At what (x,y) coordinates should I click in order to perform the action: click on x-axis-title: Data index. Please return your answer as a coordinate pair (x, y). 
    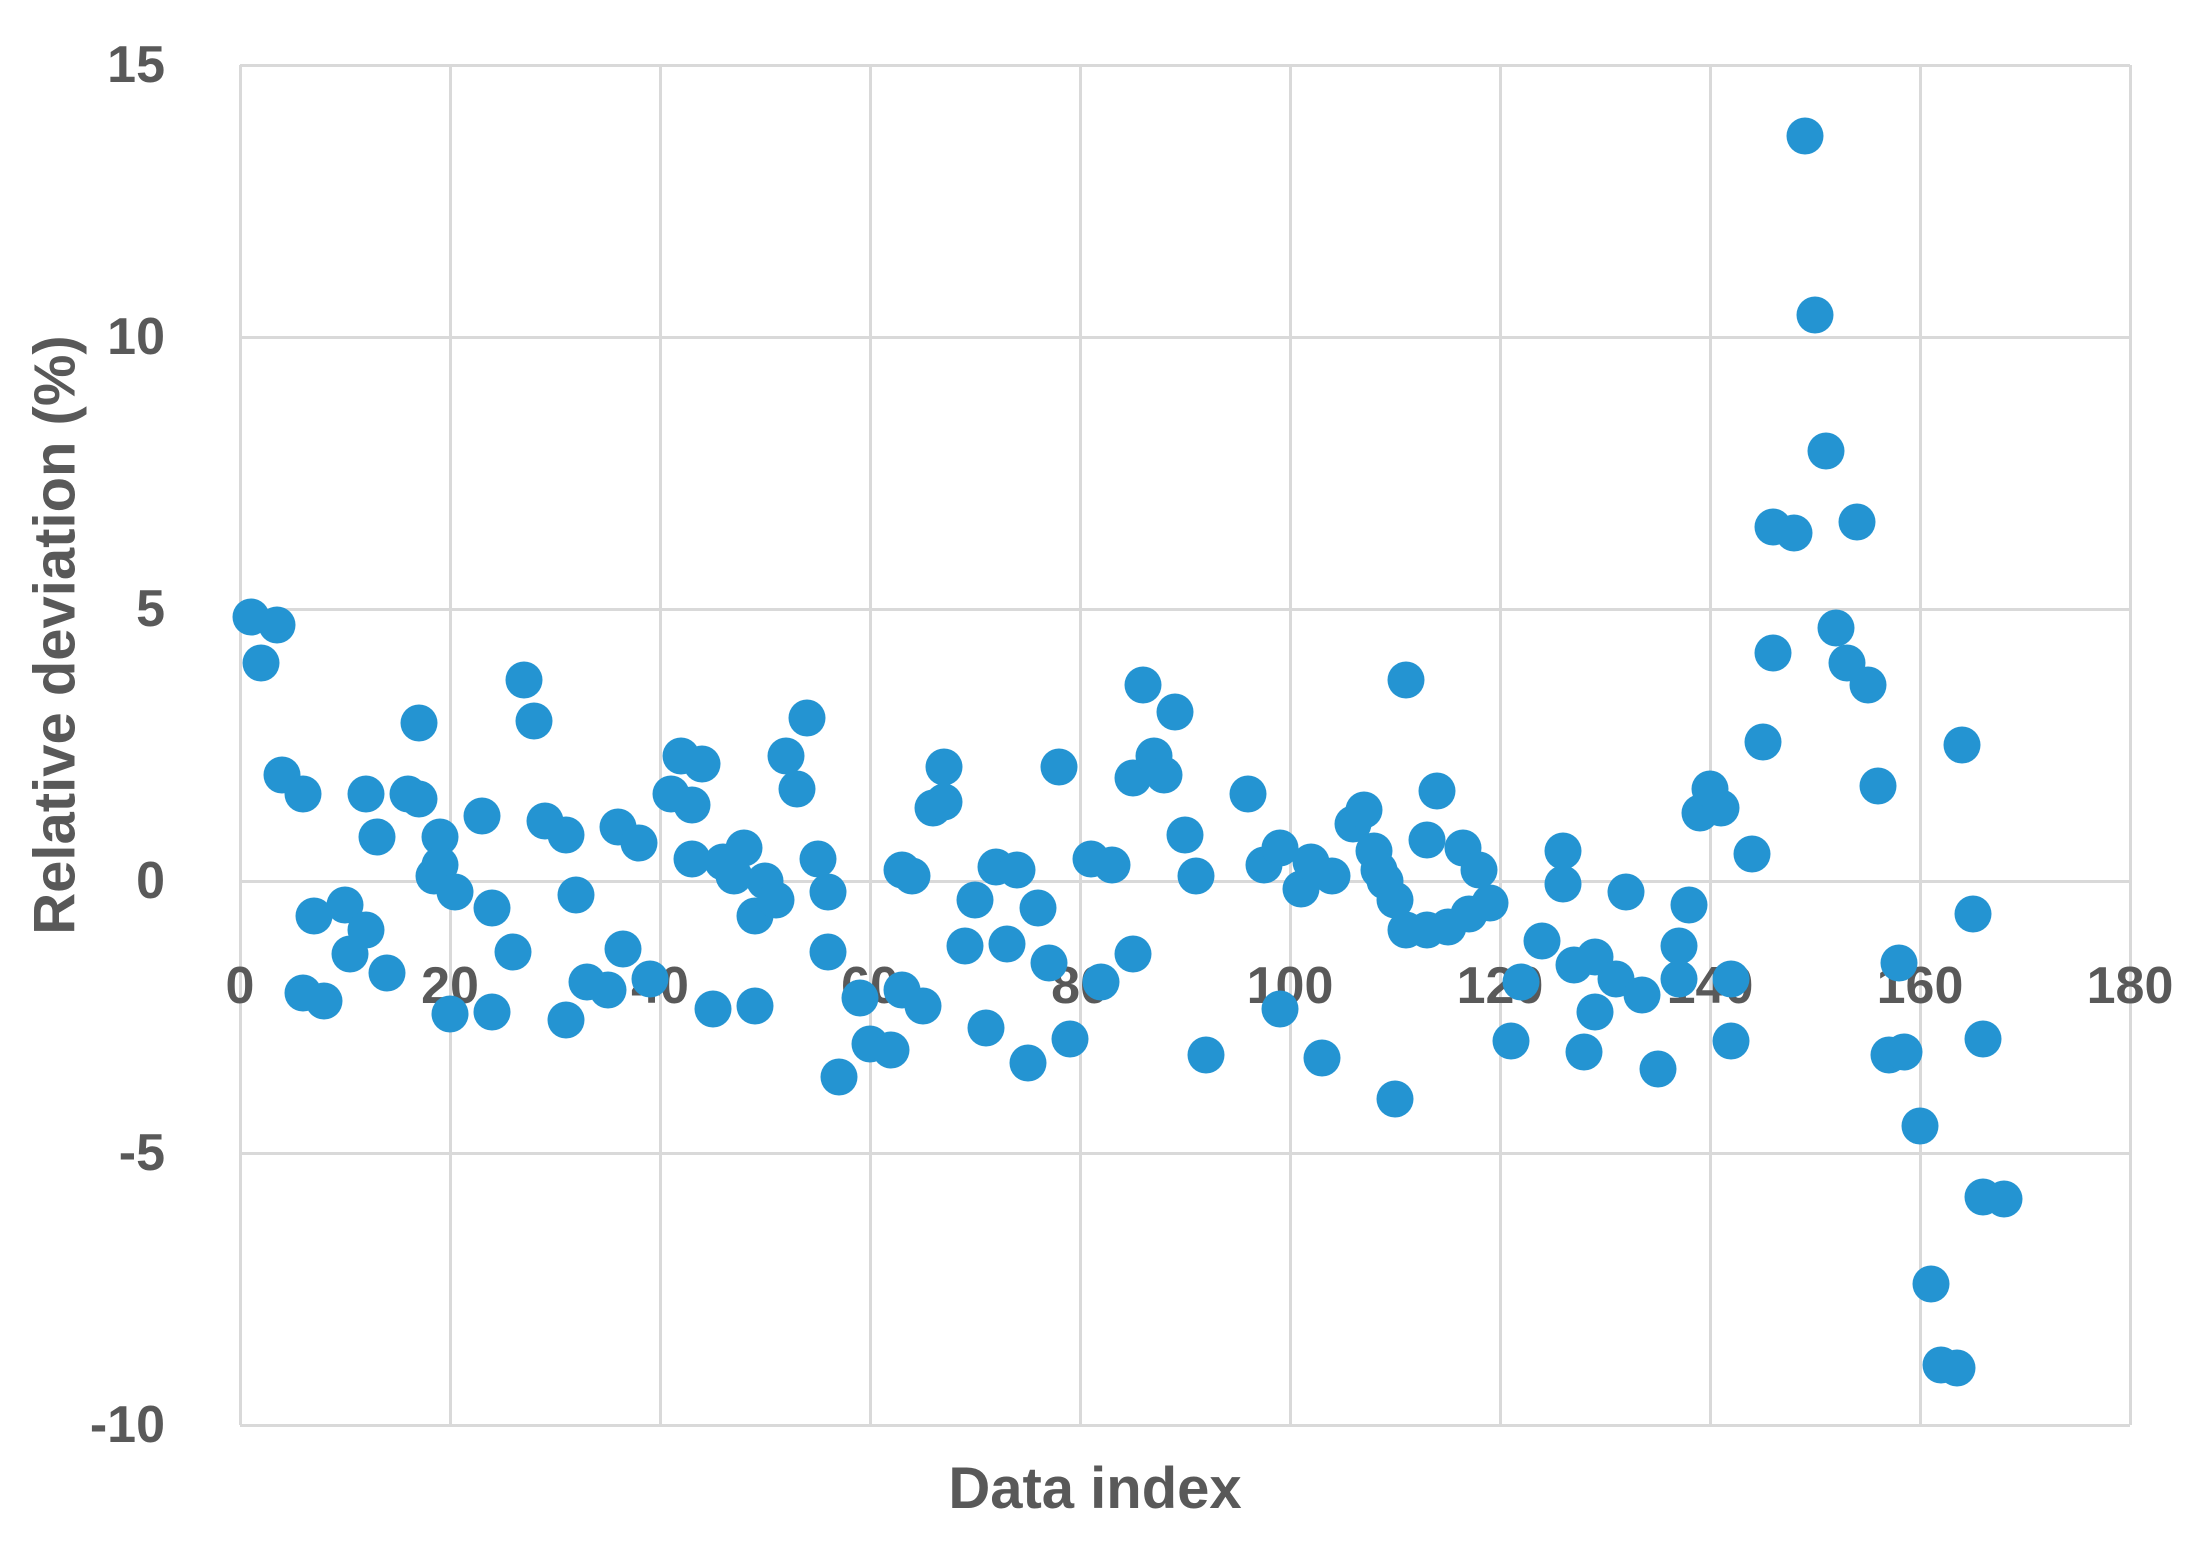
    Looking at the image, I should click on (1095, 1488).